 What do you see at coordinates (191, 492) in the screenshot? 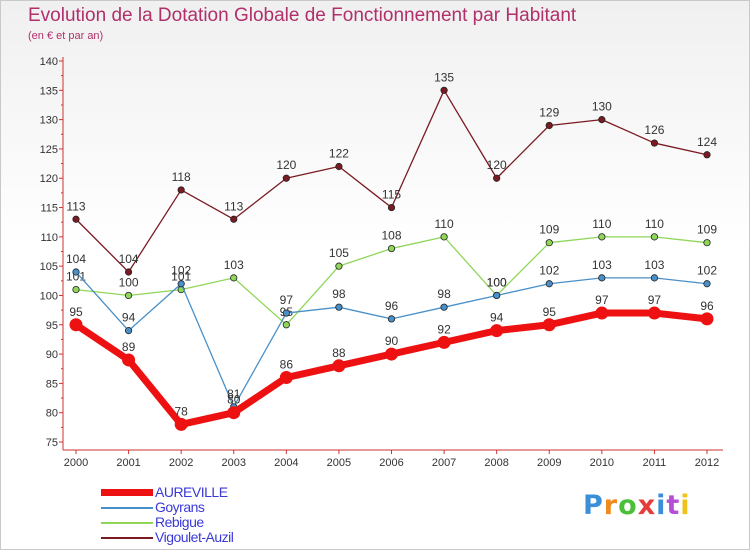
I see `legend-label: AUREVILLE` at bounding box center [191, 492].